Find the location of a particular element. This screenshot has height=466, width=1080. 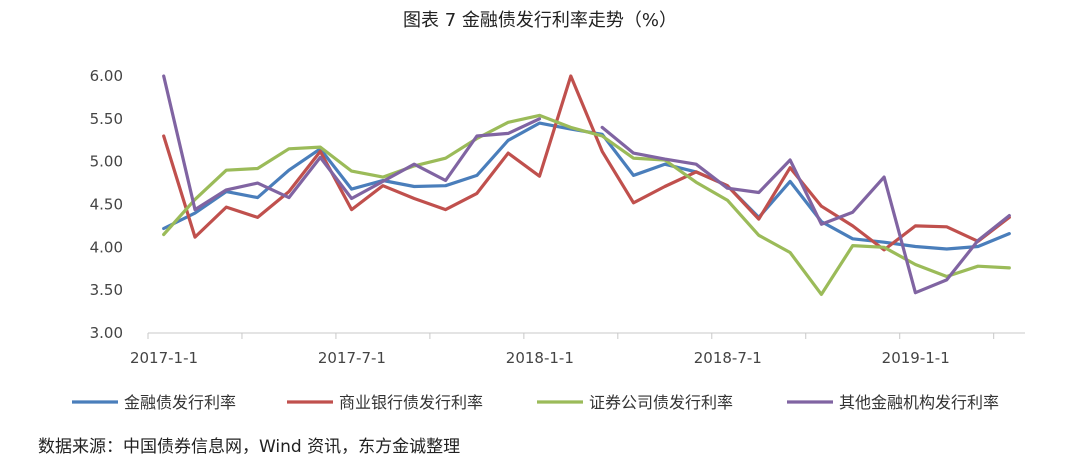

legend-label: 商业银行债发行利率 is located at coordinates (411, 402).